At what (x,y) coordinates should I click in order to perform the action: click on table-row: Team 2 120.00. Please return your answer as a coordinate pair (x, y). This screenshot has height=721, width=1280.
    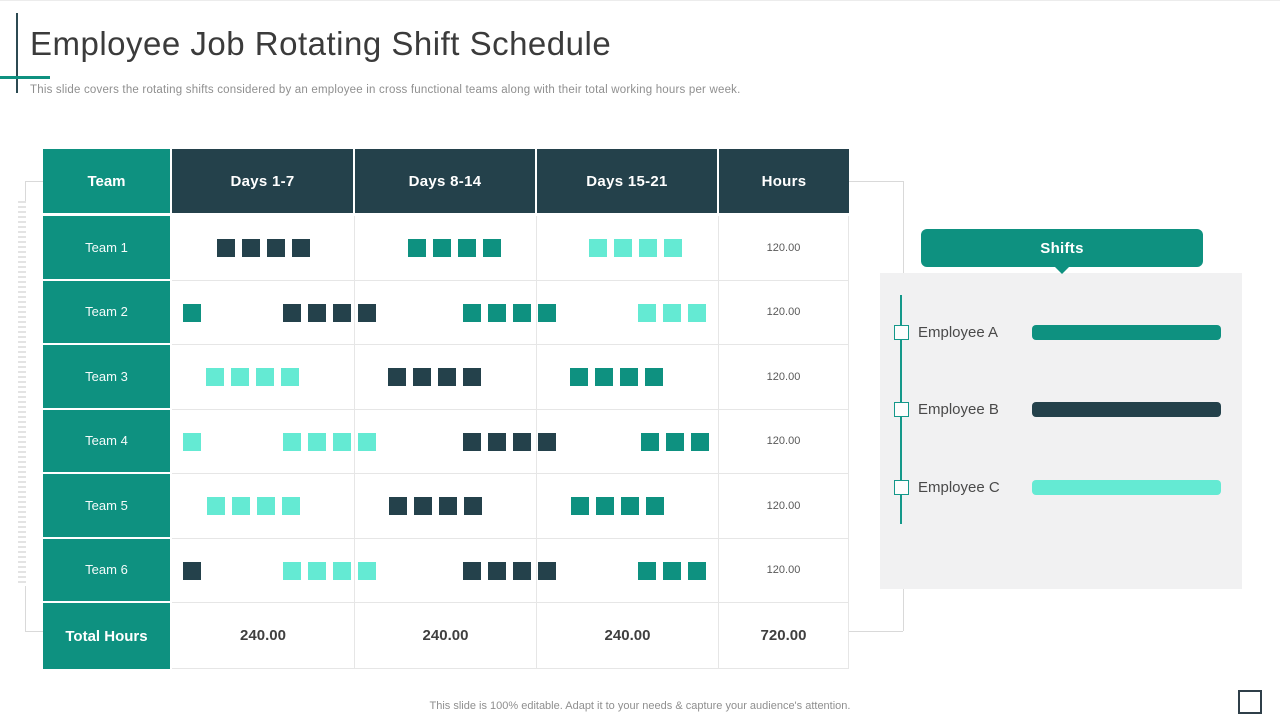
    Looking at the image, I should click on (446, 312).